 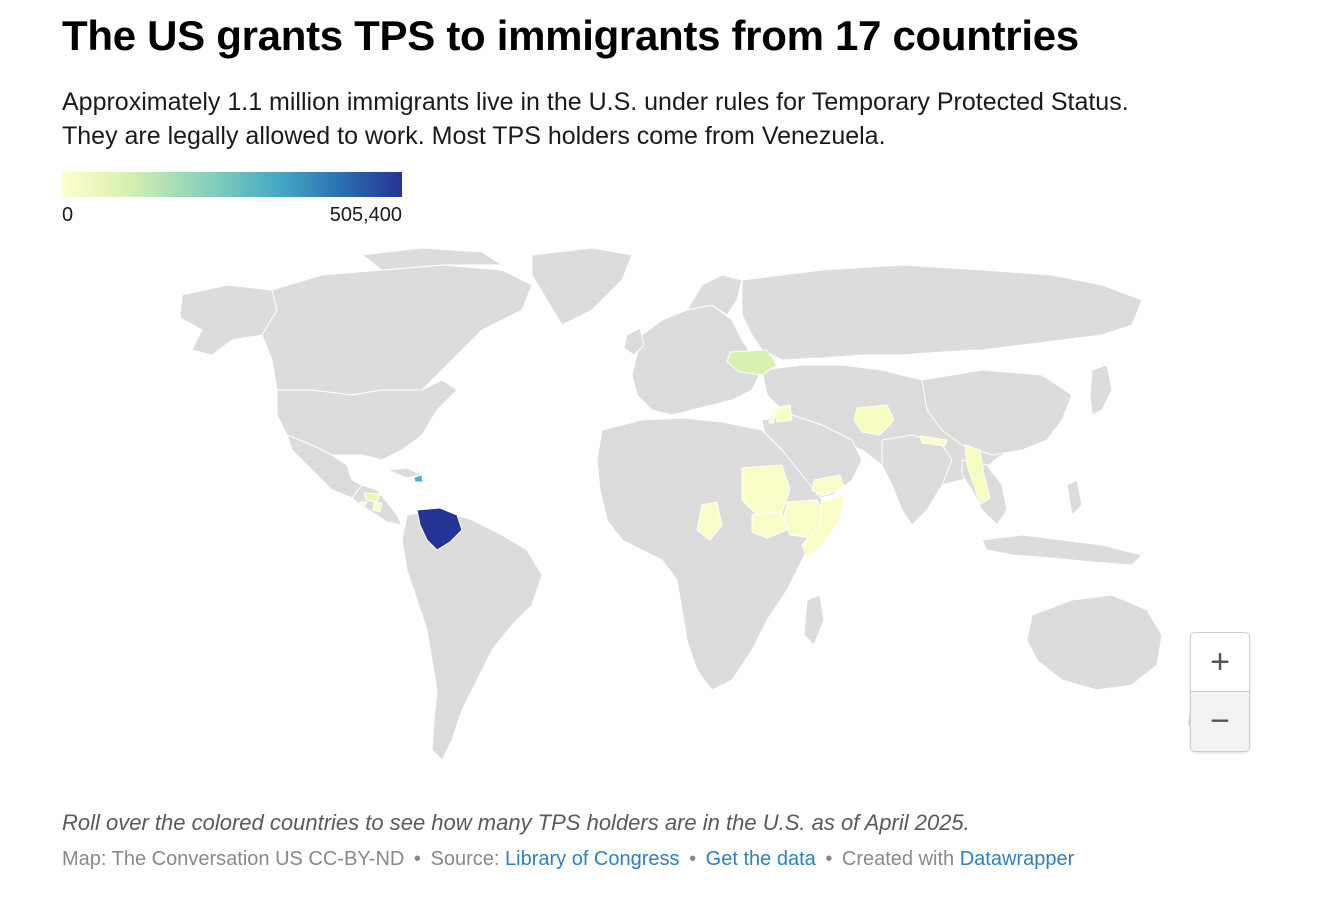 I want to click on country-lebanon, so click(x=771, y=419).